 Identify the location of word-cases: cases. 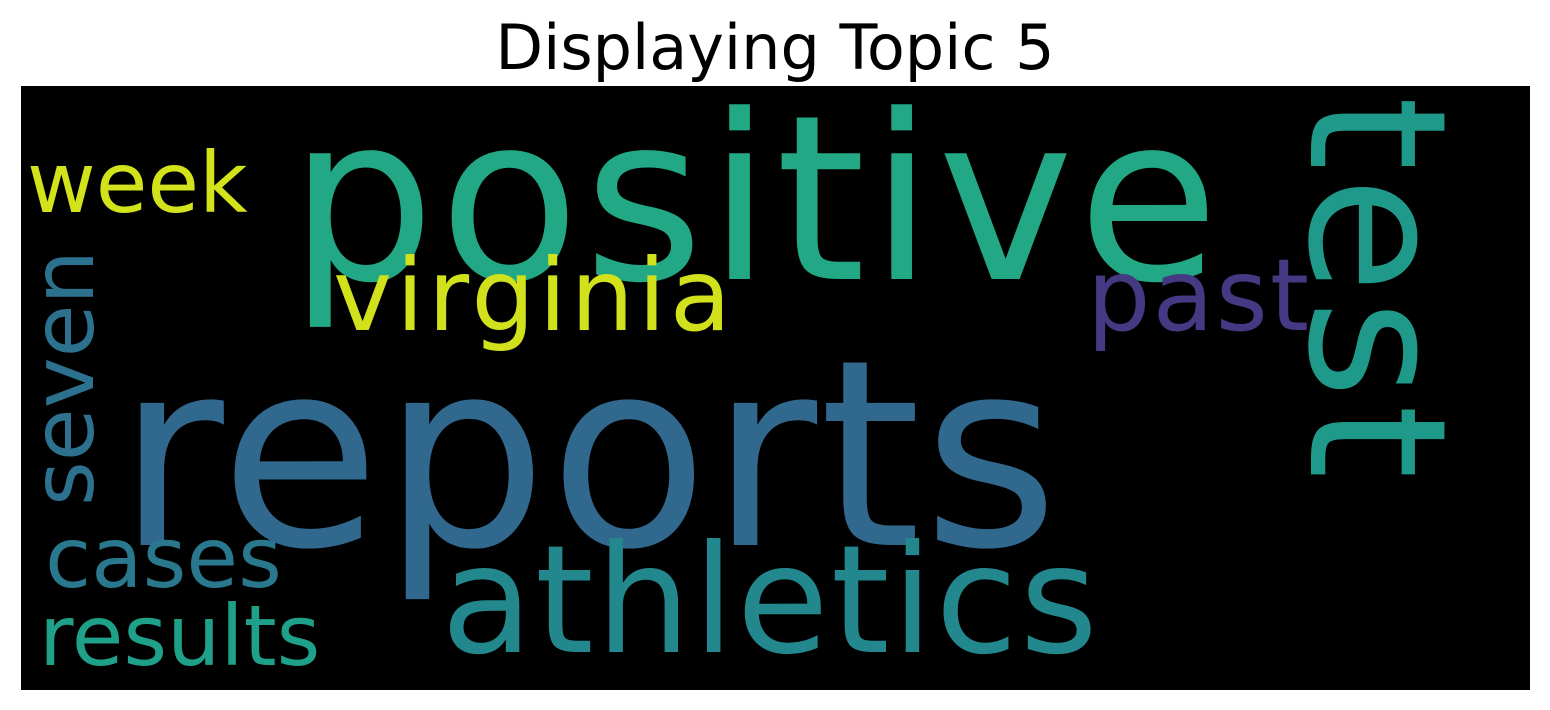
(163, 558).